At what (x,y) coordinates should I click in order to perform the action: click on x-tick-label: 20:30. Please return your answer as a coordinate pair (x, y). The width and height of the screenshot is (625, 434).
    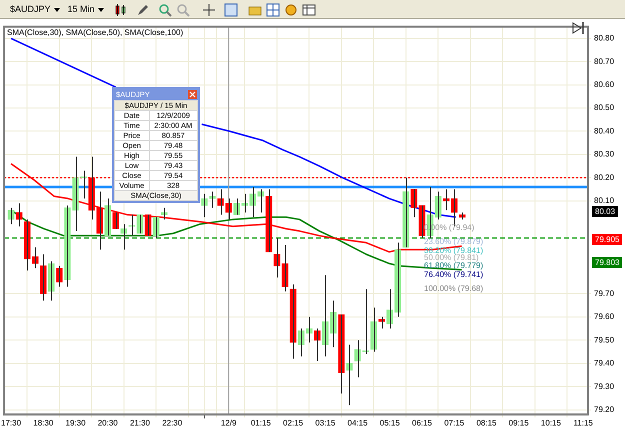
    Looking at the image, I should click on (108, 423).